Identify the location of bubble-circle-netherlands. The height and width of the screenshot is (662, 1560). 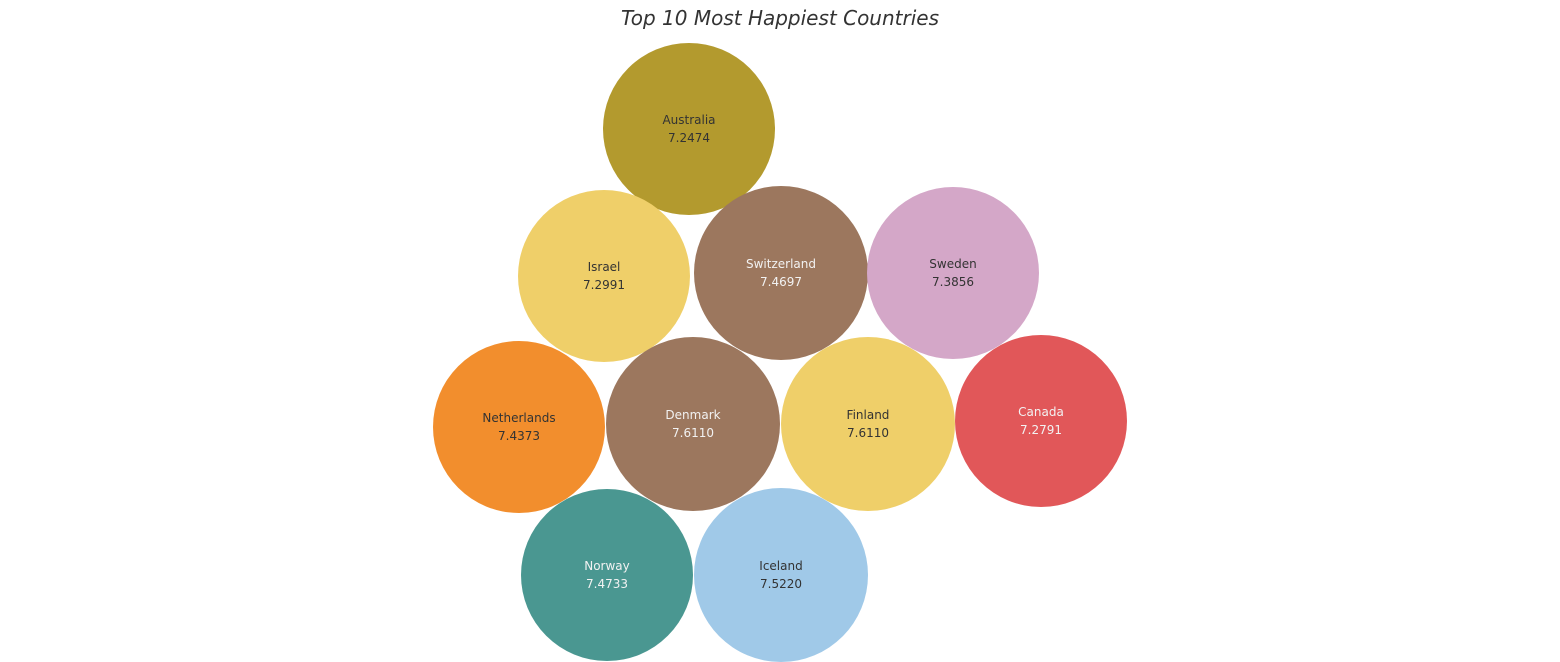
(519, 427).